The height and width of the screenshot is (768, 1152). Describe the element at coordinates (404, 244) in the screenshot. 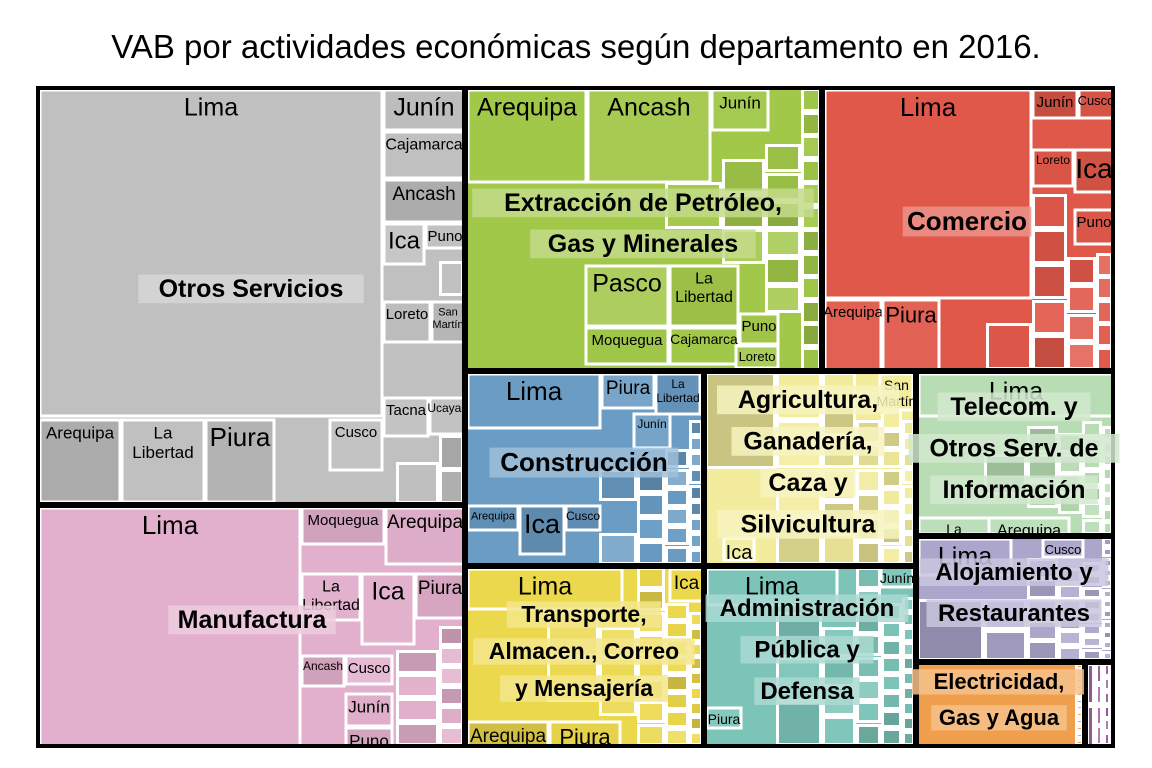

I see `treemap-leaf-ica` at that location.